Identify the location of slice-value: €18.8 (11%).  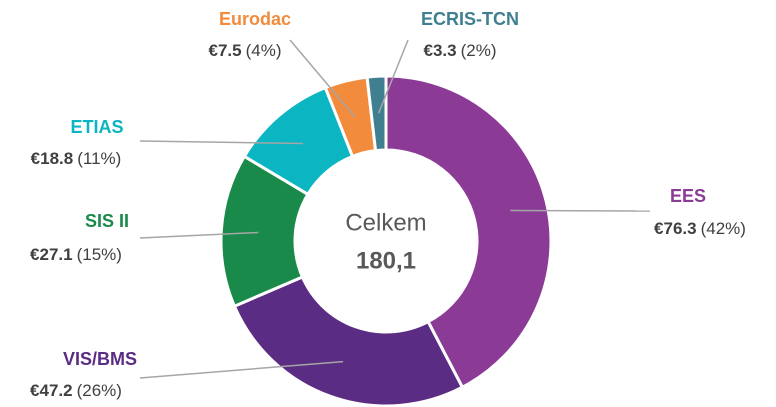
(76, 158).